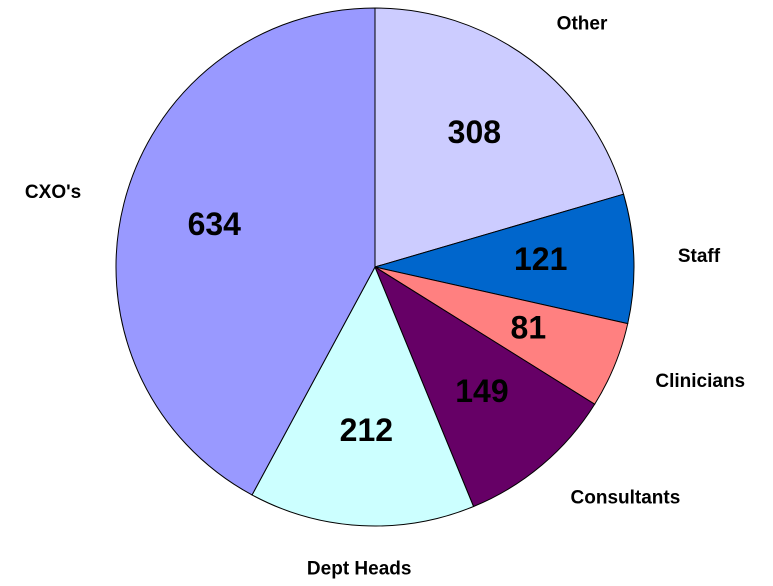  I want to click on value-label: 149, so click(481, 391).